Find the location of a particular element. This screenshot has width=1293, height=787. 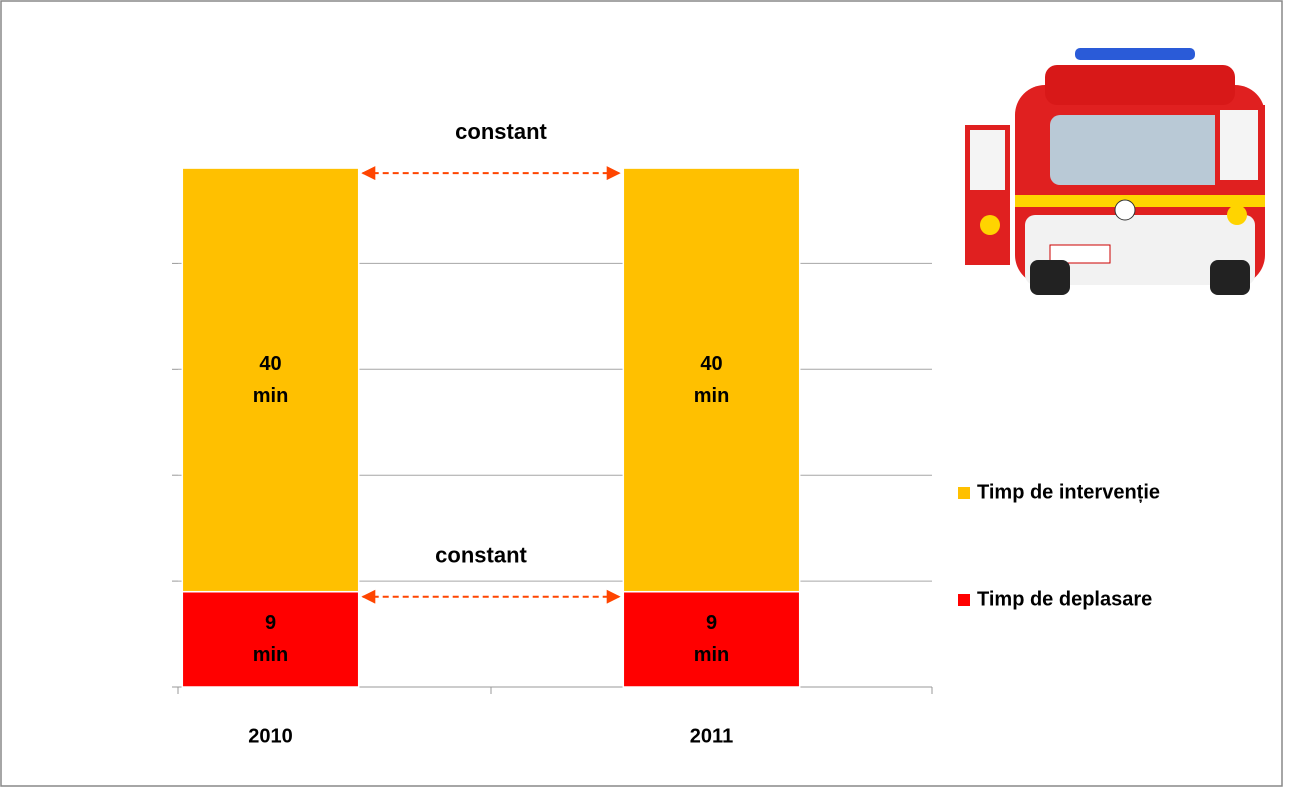

x-tick-label: 2011 is located at coordinates (711, 736).